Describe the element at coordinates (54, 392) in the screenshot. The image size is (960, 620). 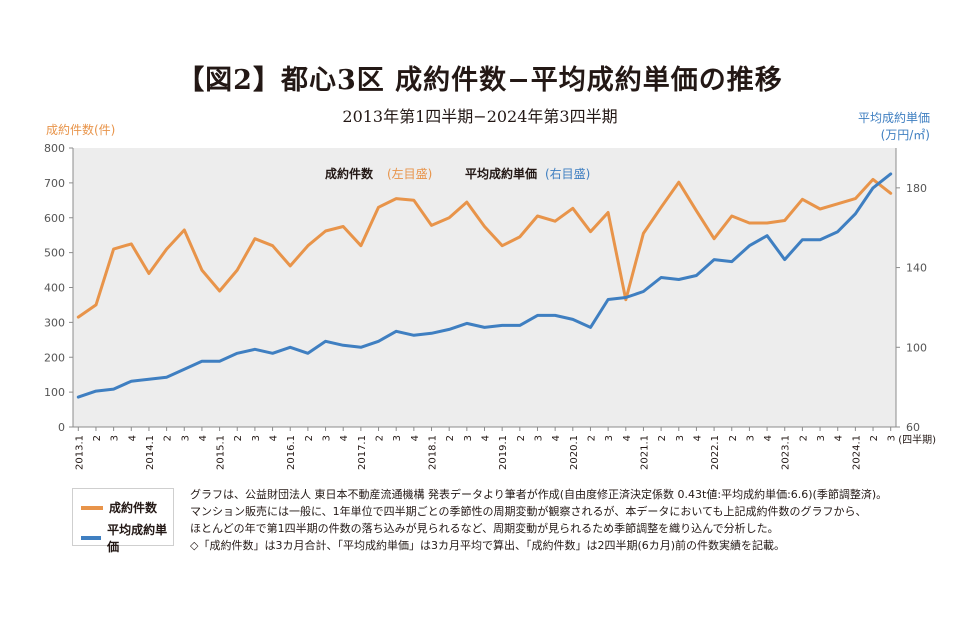
I see `left-tick-label: 100` at that location.